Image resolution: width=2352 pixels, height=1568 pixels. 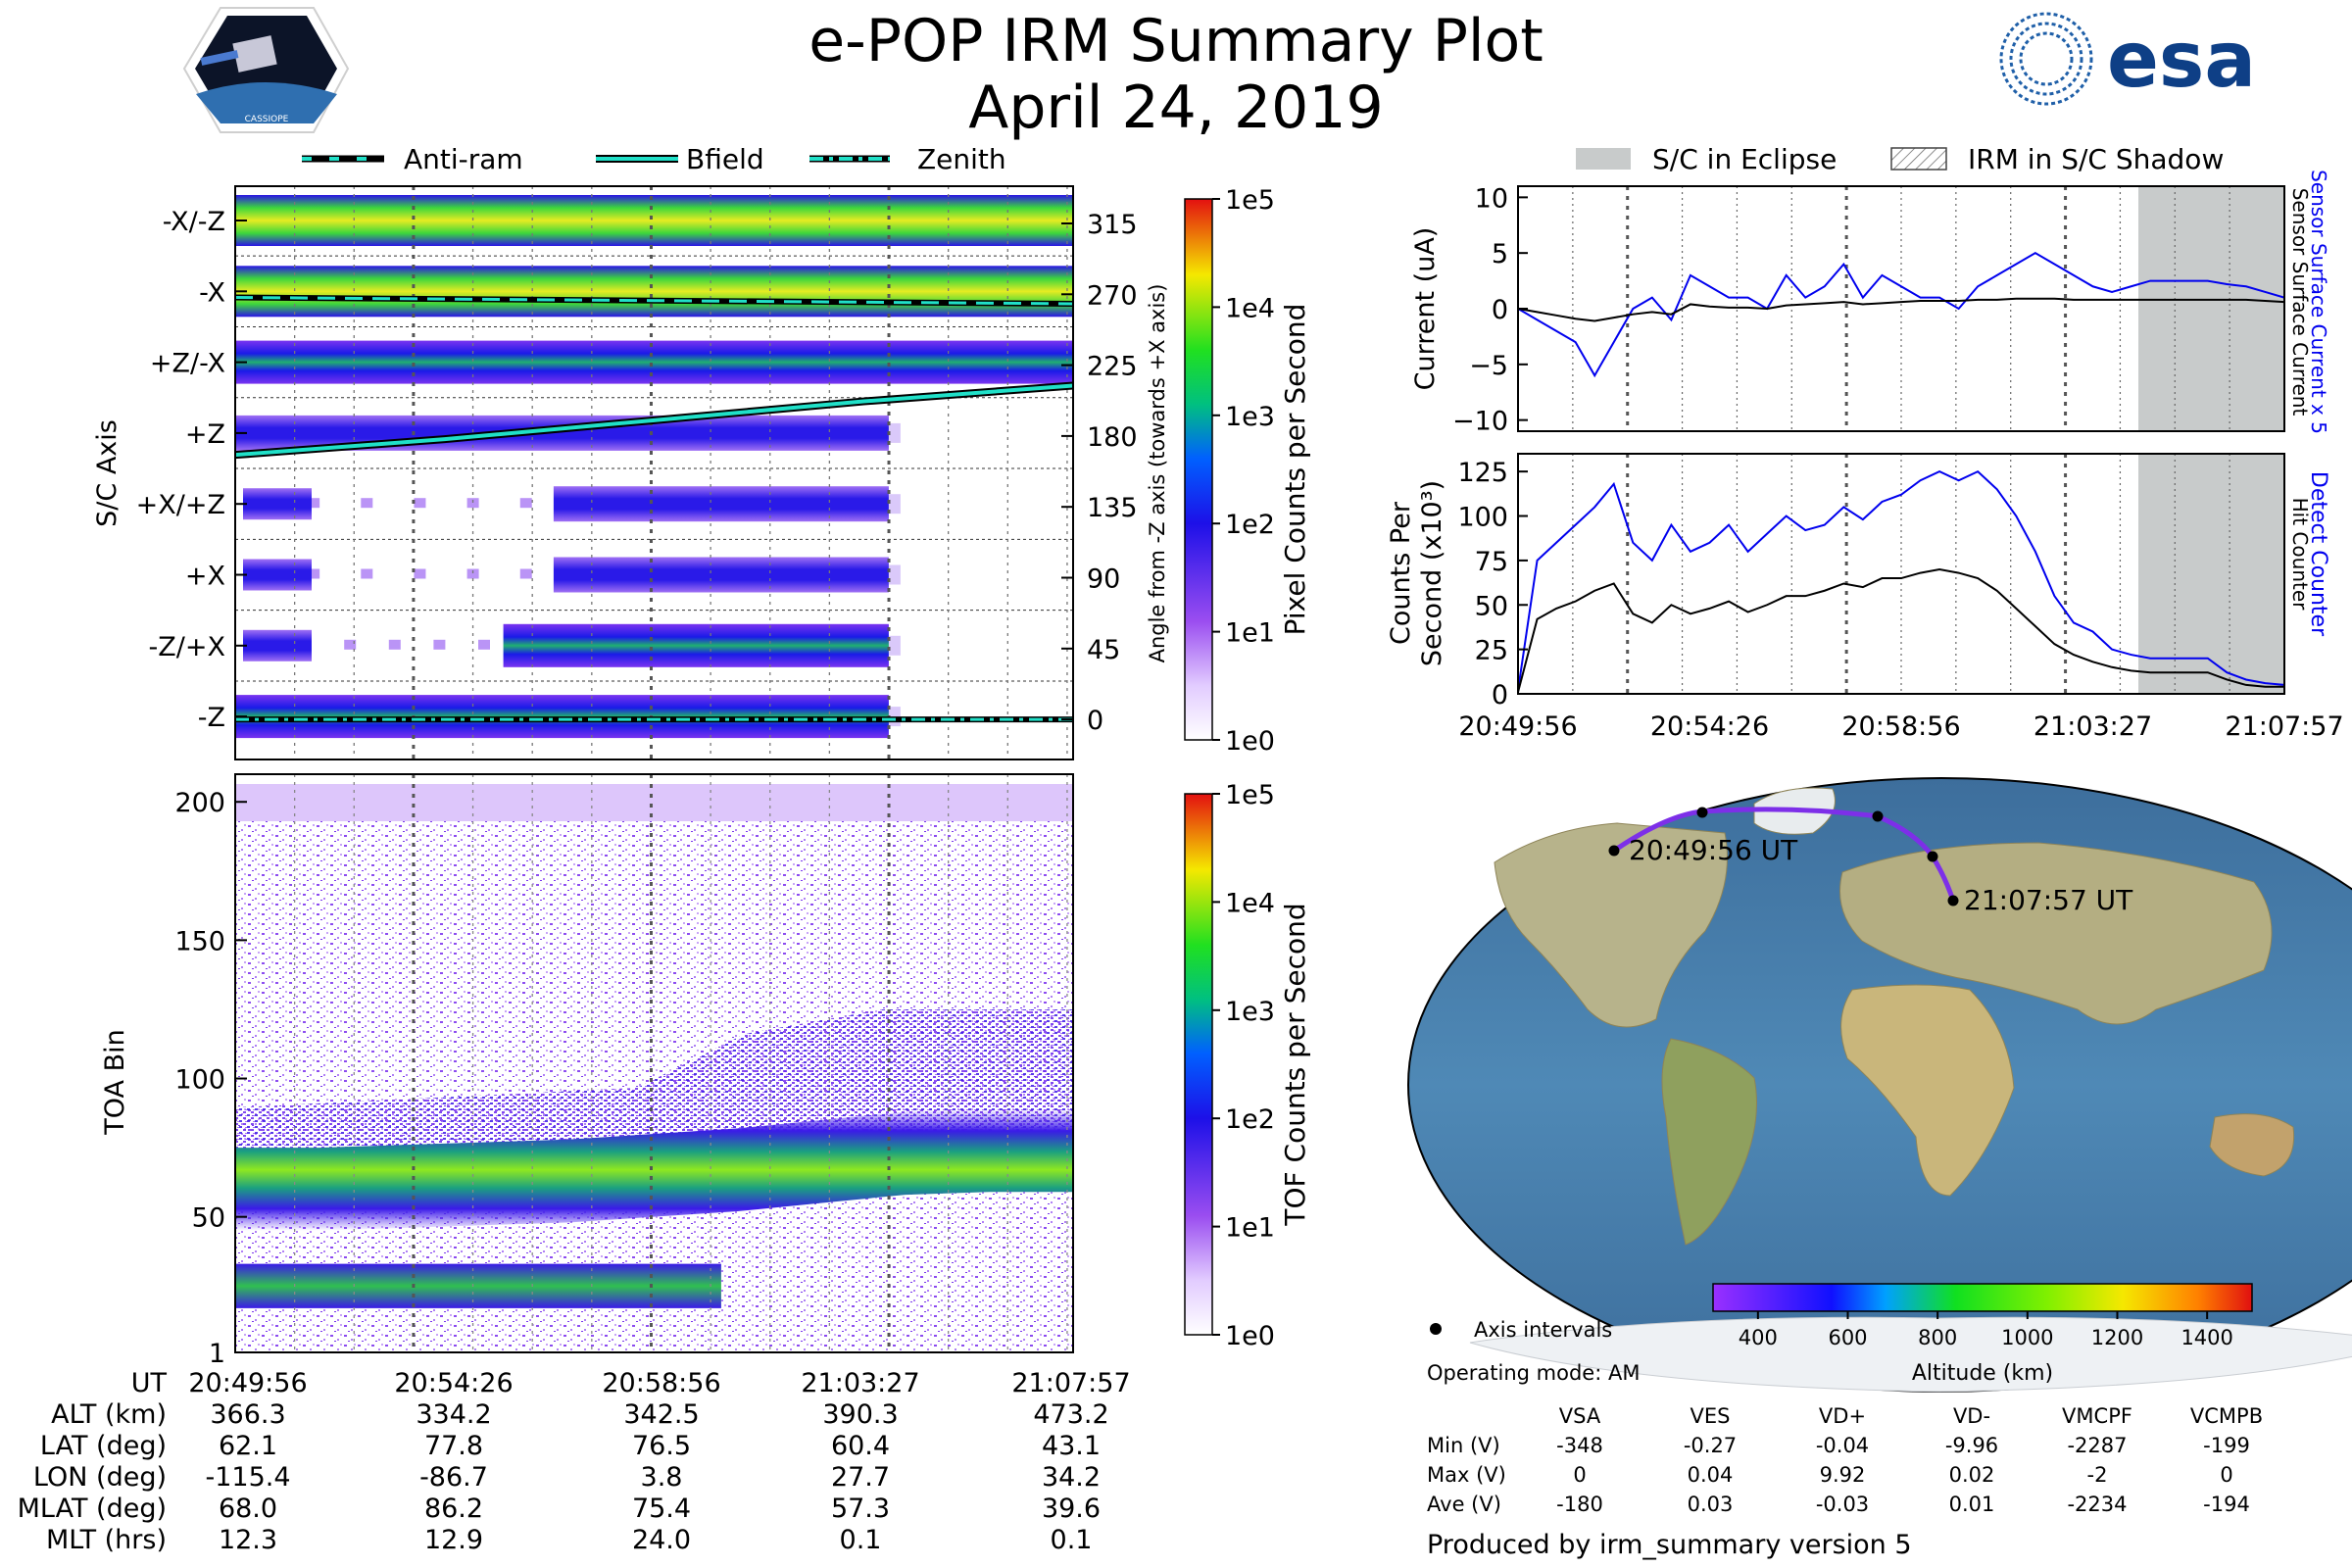 What do you see at coordinates (2097, 1445) in the screenshot?
I see `voltage-cell: -2287` at bounding box center [2097, 1445].